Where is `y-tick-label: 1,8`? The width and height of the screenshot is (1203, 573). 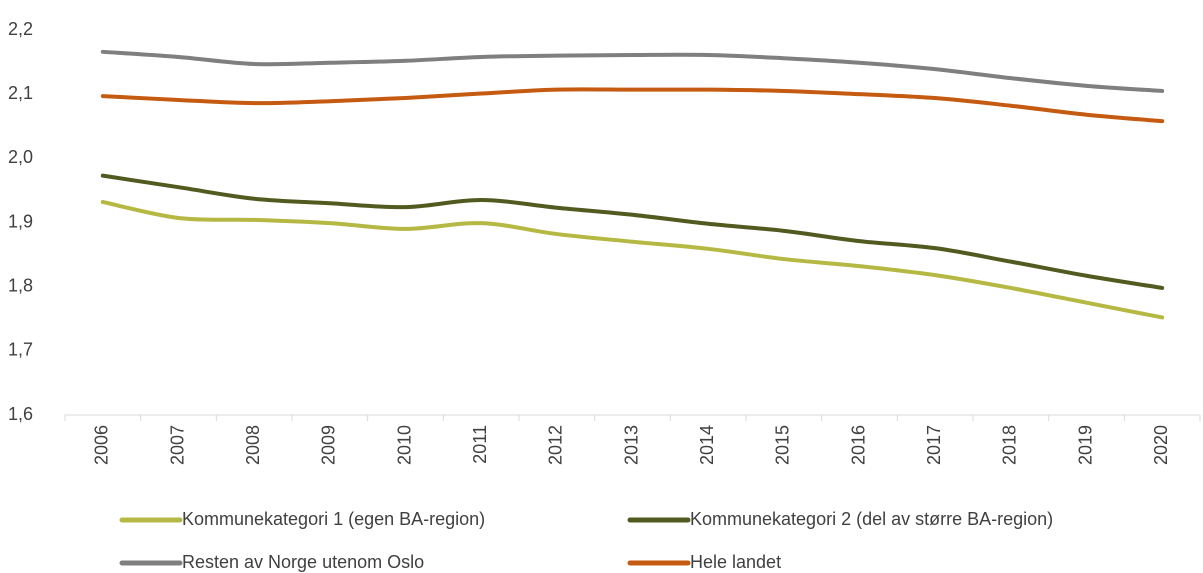 y-tick-label: 1,8 is located at coordinates (20, 285).